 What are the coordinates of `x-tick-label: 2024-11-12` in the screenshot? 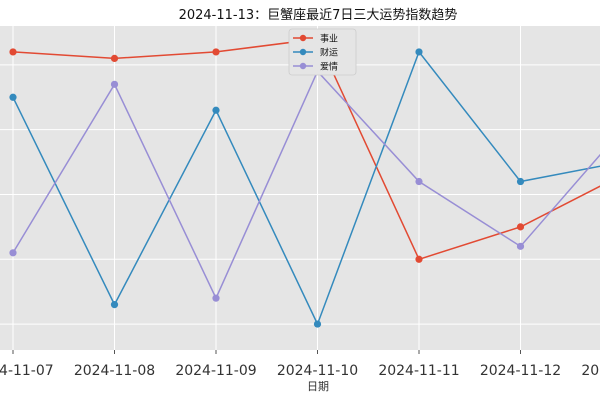 It's located at (520, 371).